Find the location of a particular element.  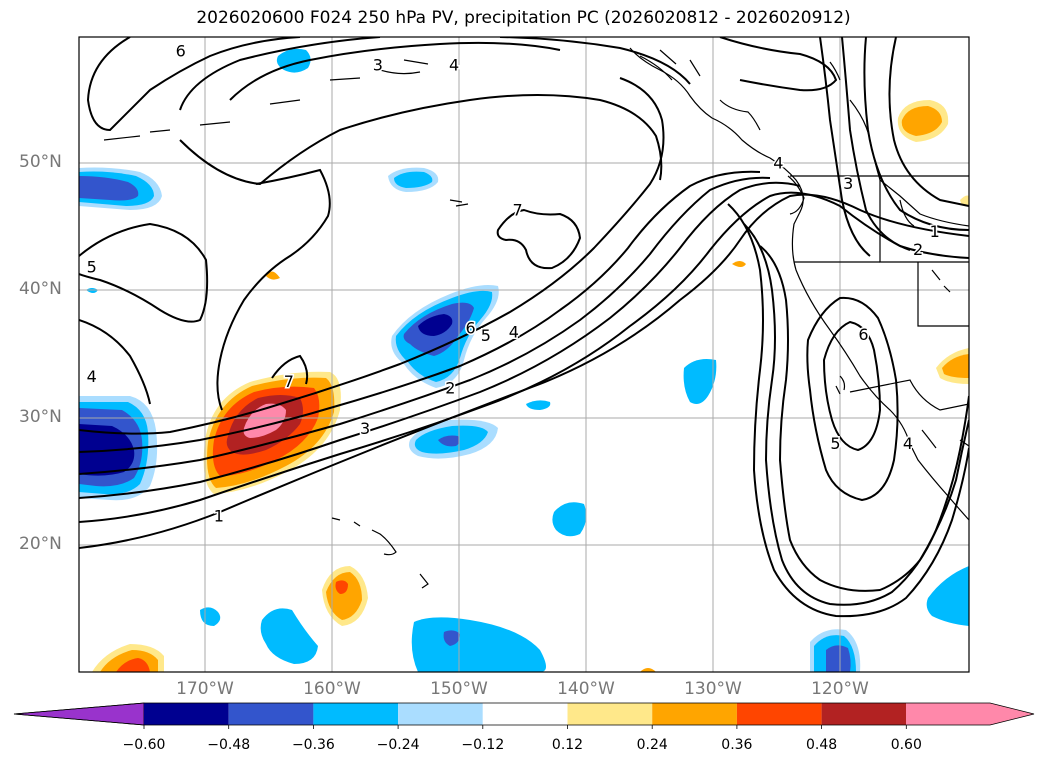

neg-anomaly-31n is located at coordinates (538, 405).